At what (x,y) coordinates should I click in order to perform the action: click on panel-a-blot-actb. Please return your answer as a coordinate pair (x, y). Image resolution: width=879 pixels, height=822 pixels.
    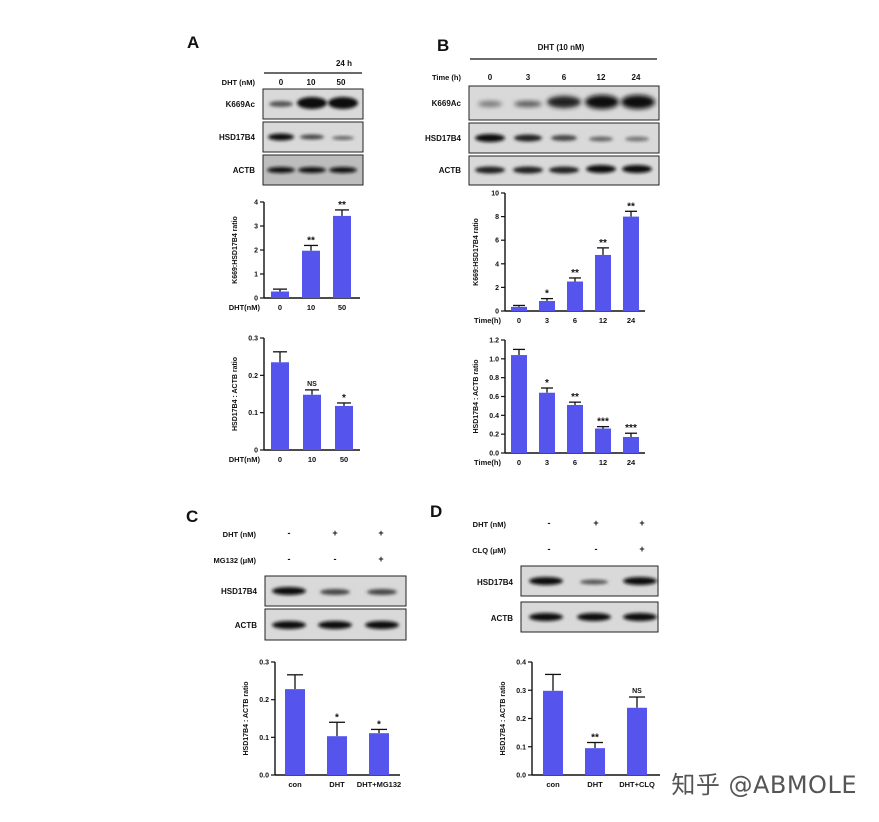
    Looking at the image, I should click on (313, 170).